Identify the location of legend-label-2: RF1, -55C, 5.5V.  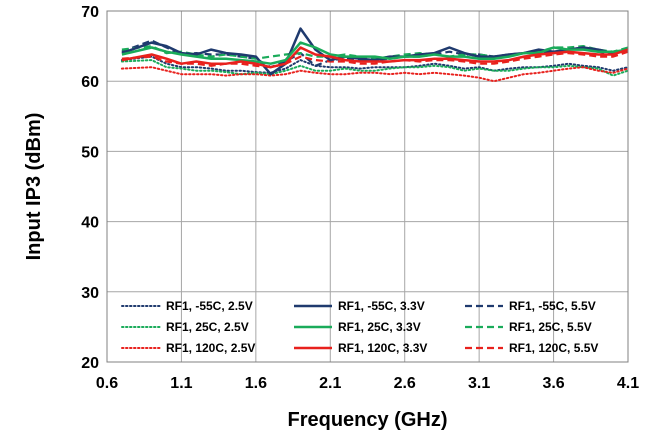
(552, 306).